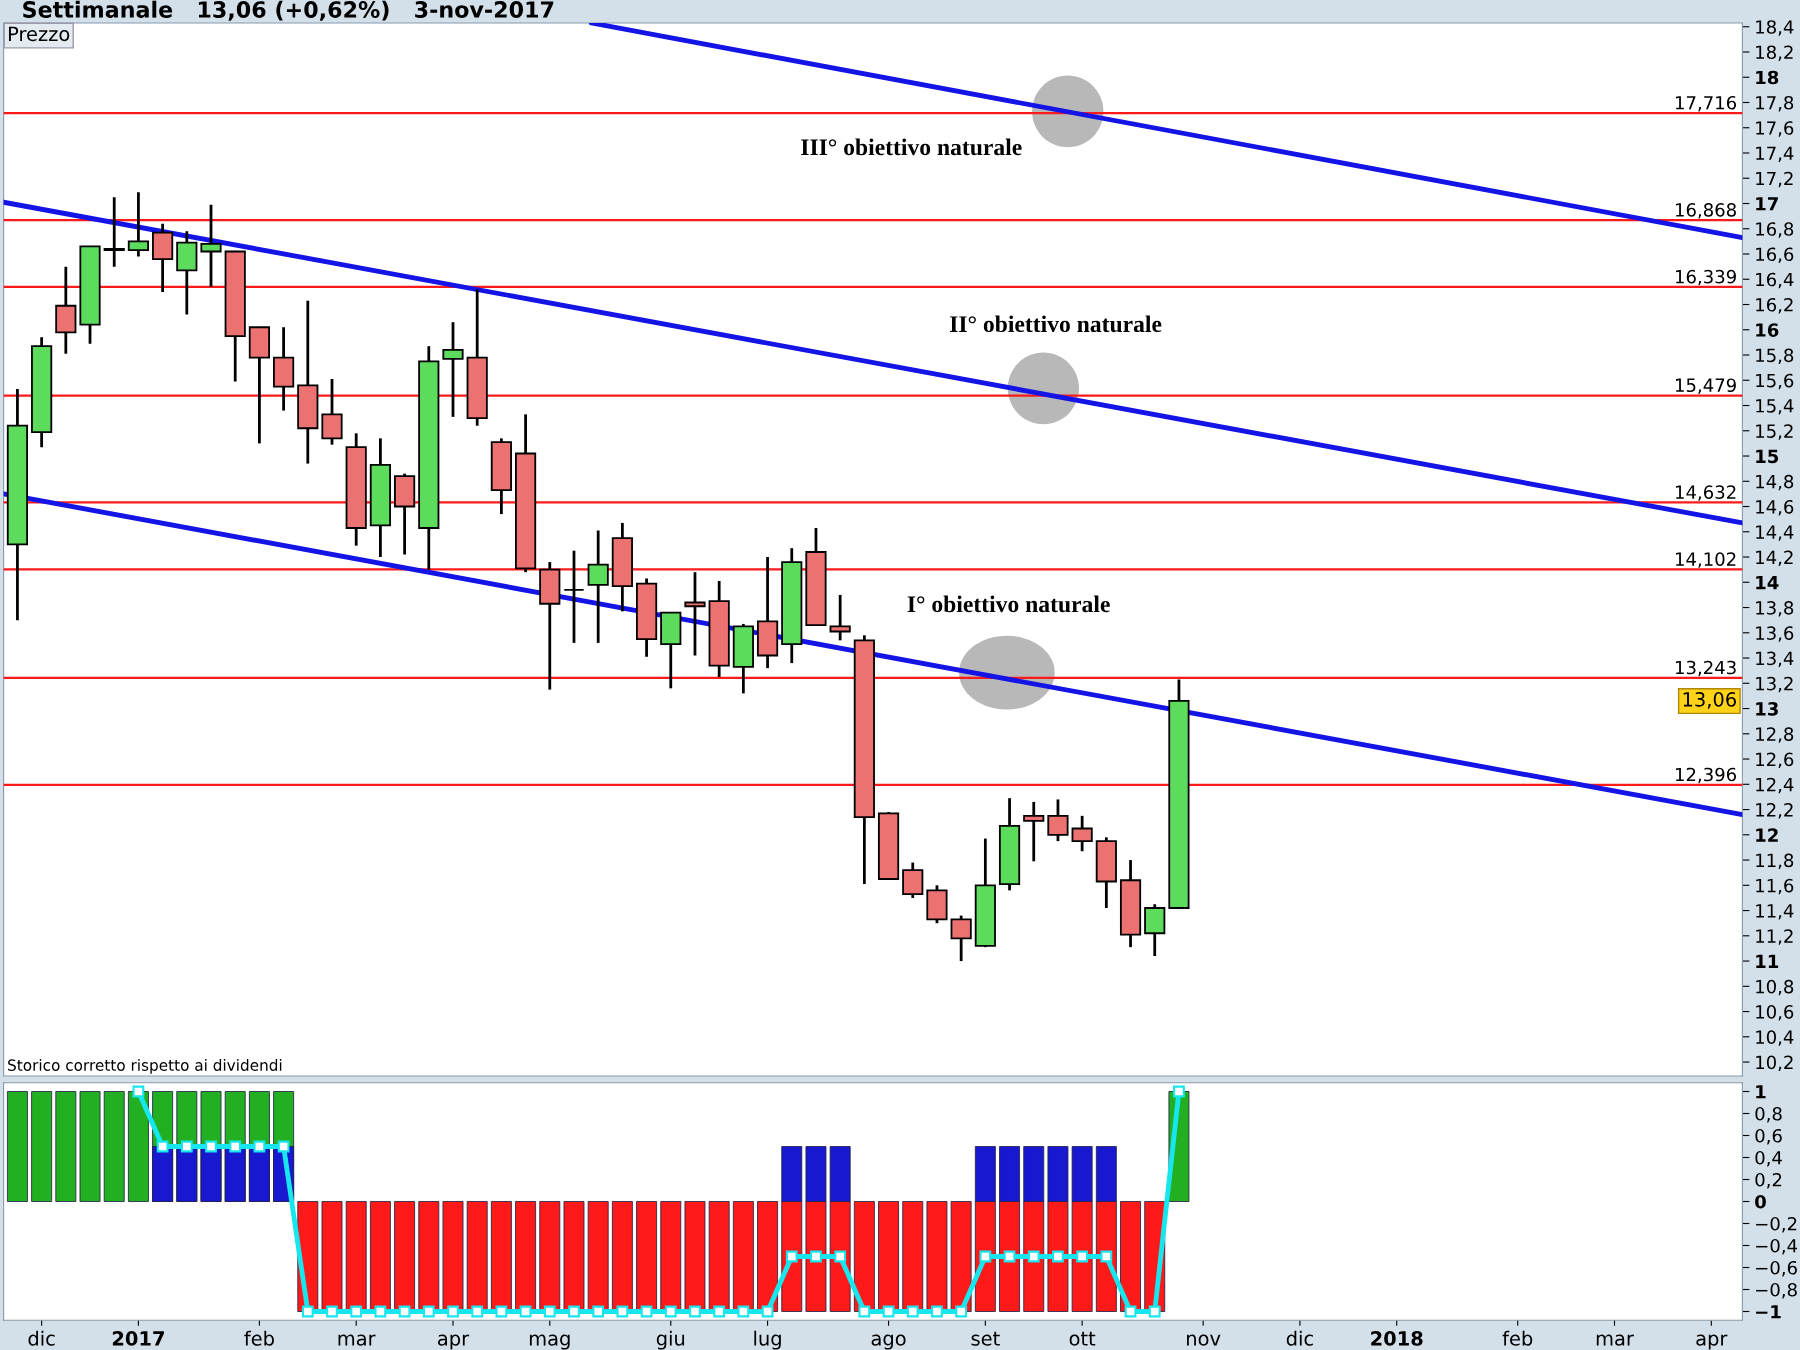  Describe the element at coordinates (1775, 154) in the screenshot. I see `y-tick-label: 17,4` at that location.